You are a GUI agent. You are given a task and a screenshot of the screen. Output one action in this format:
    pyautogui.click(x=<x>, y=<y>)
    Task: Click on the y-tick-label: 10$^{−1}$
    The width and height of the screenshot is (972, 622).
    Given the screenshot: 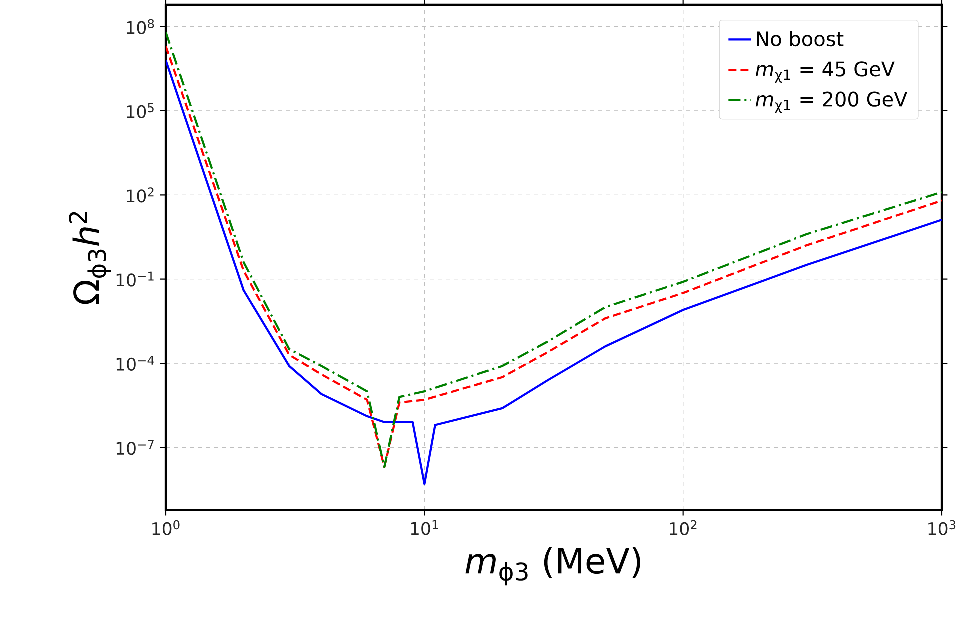 What is the action you would take?
    pyautogui.click(x=135, y=279)
    